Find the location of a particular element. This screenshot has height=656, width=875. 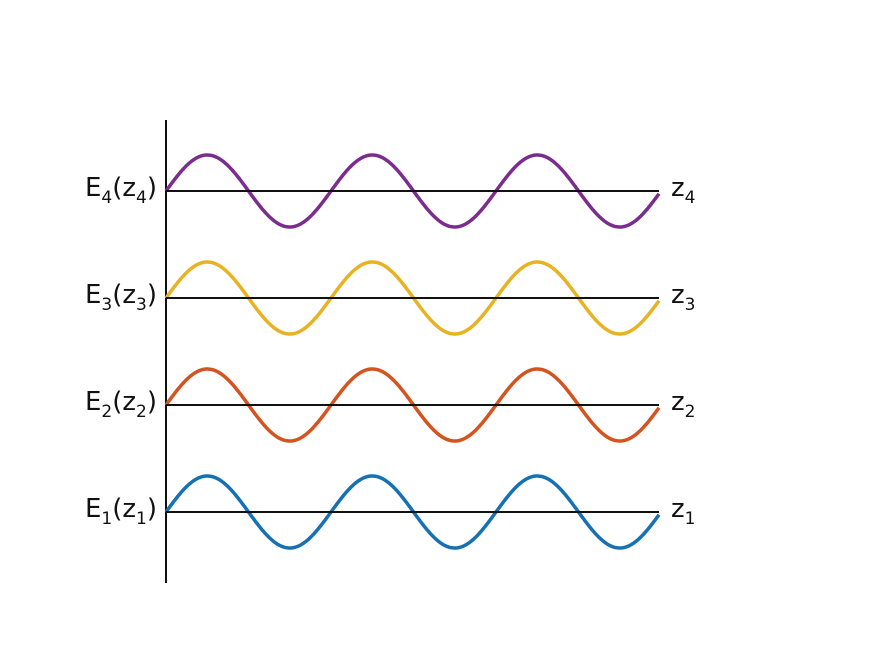

axis-label: z3 is located at coordinates (683, 298).